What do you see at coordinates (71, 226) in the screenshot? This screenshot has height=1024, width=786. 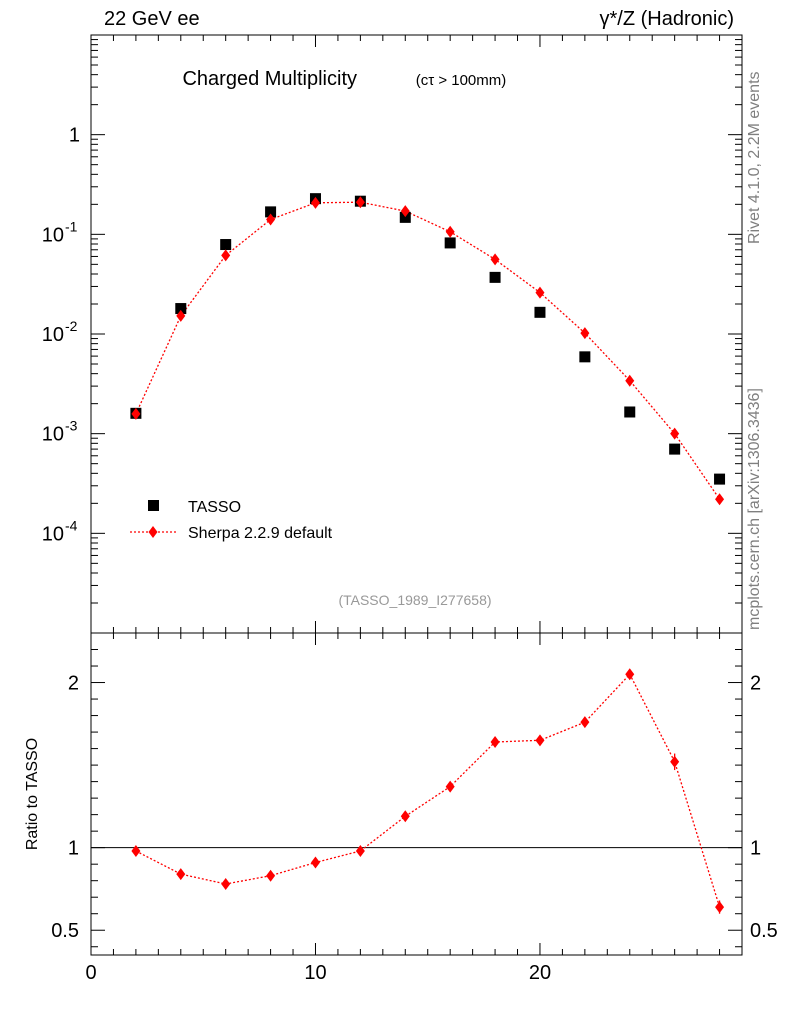 I see `y-tick-exponent: -1` at bounding box center [71, 226].